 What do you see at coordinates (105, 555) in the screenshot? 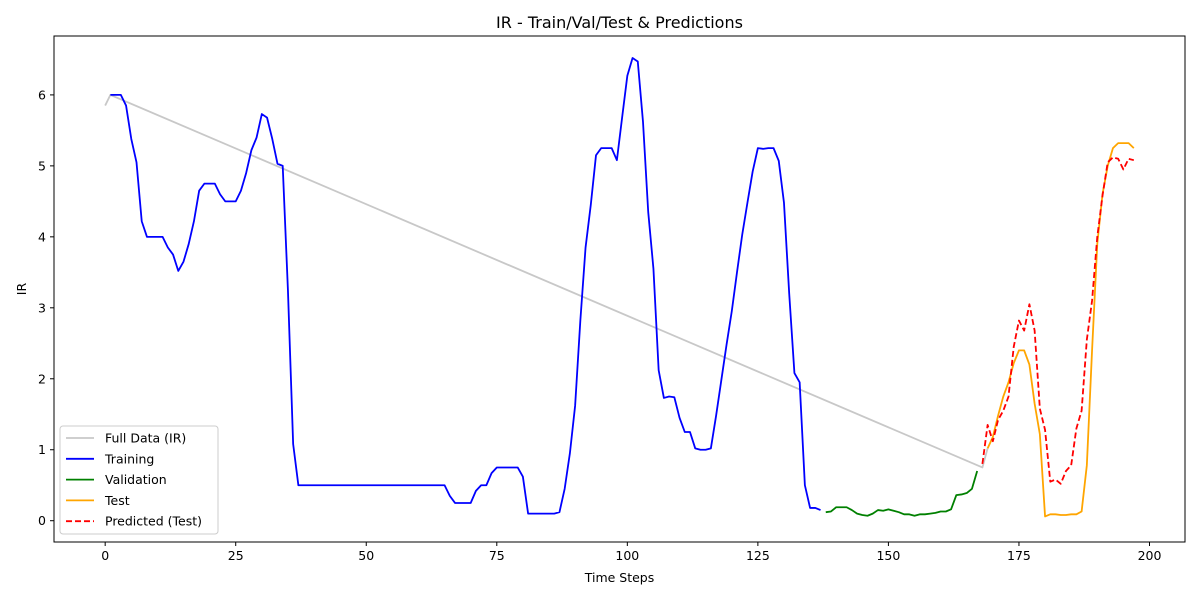
I see `x-tick-label: 0` at bounding box center [105, 555].